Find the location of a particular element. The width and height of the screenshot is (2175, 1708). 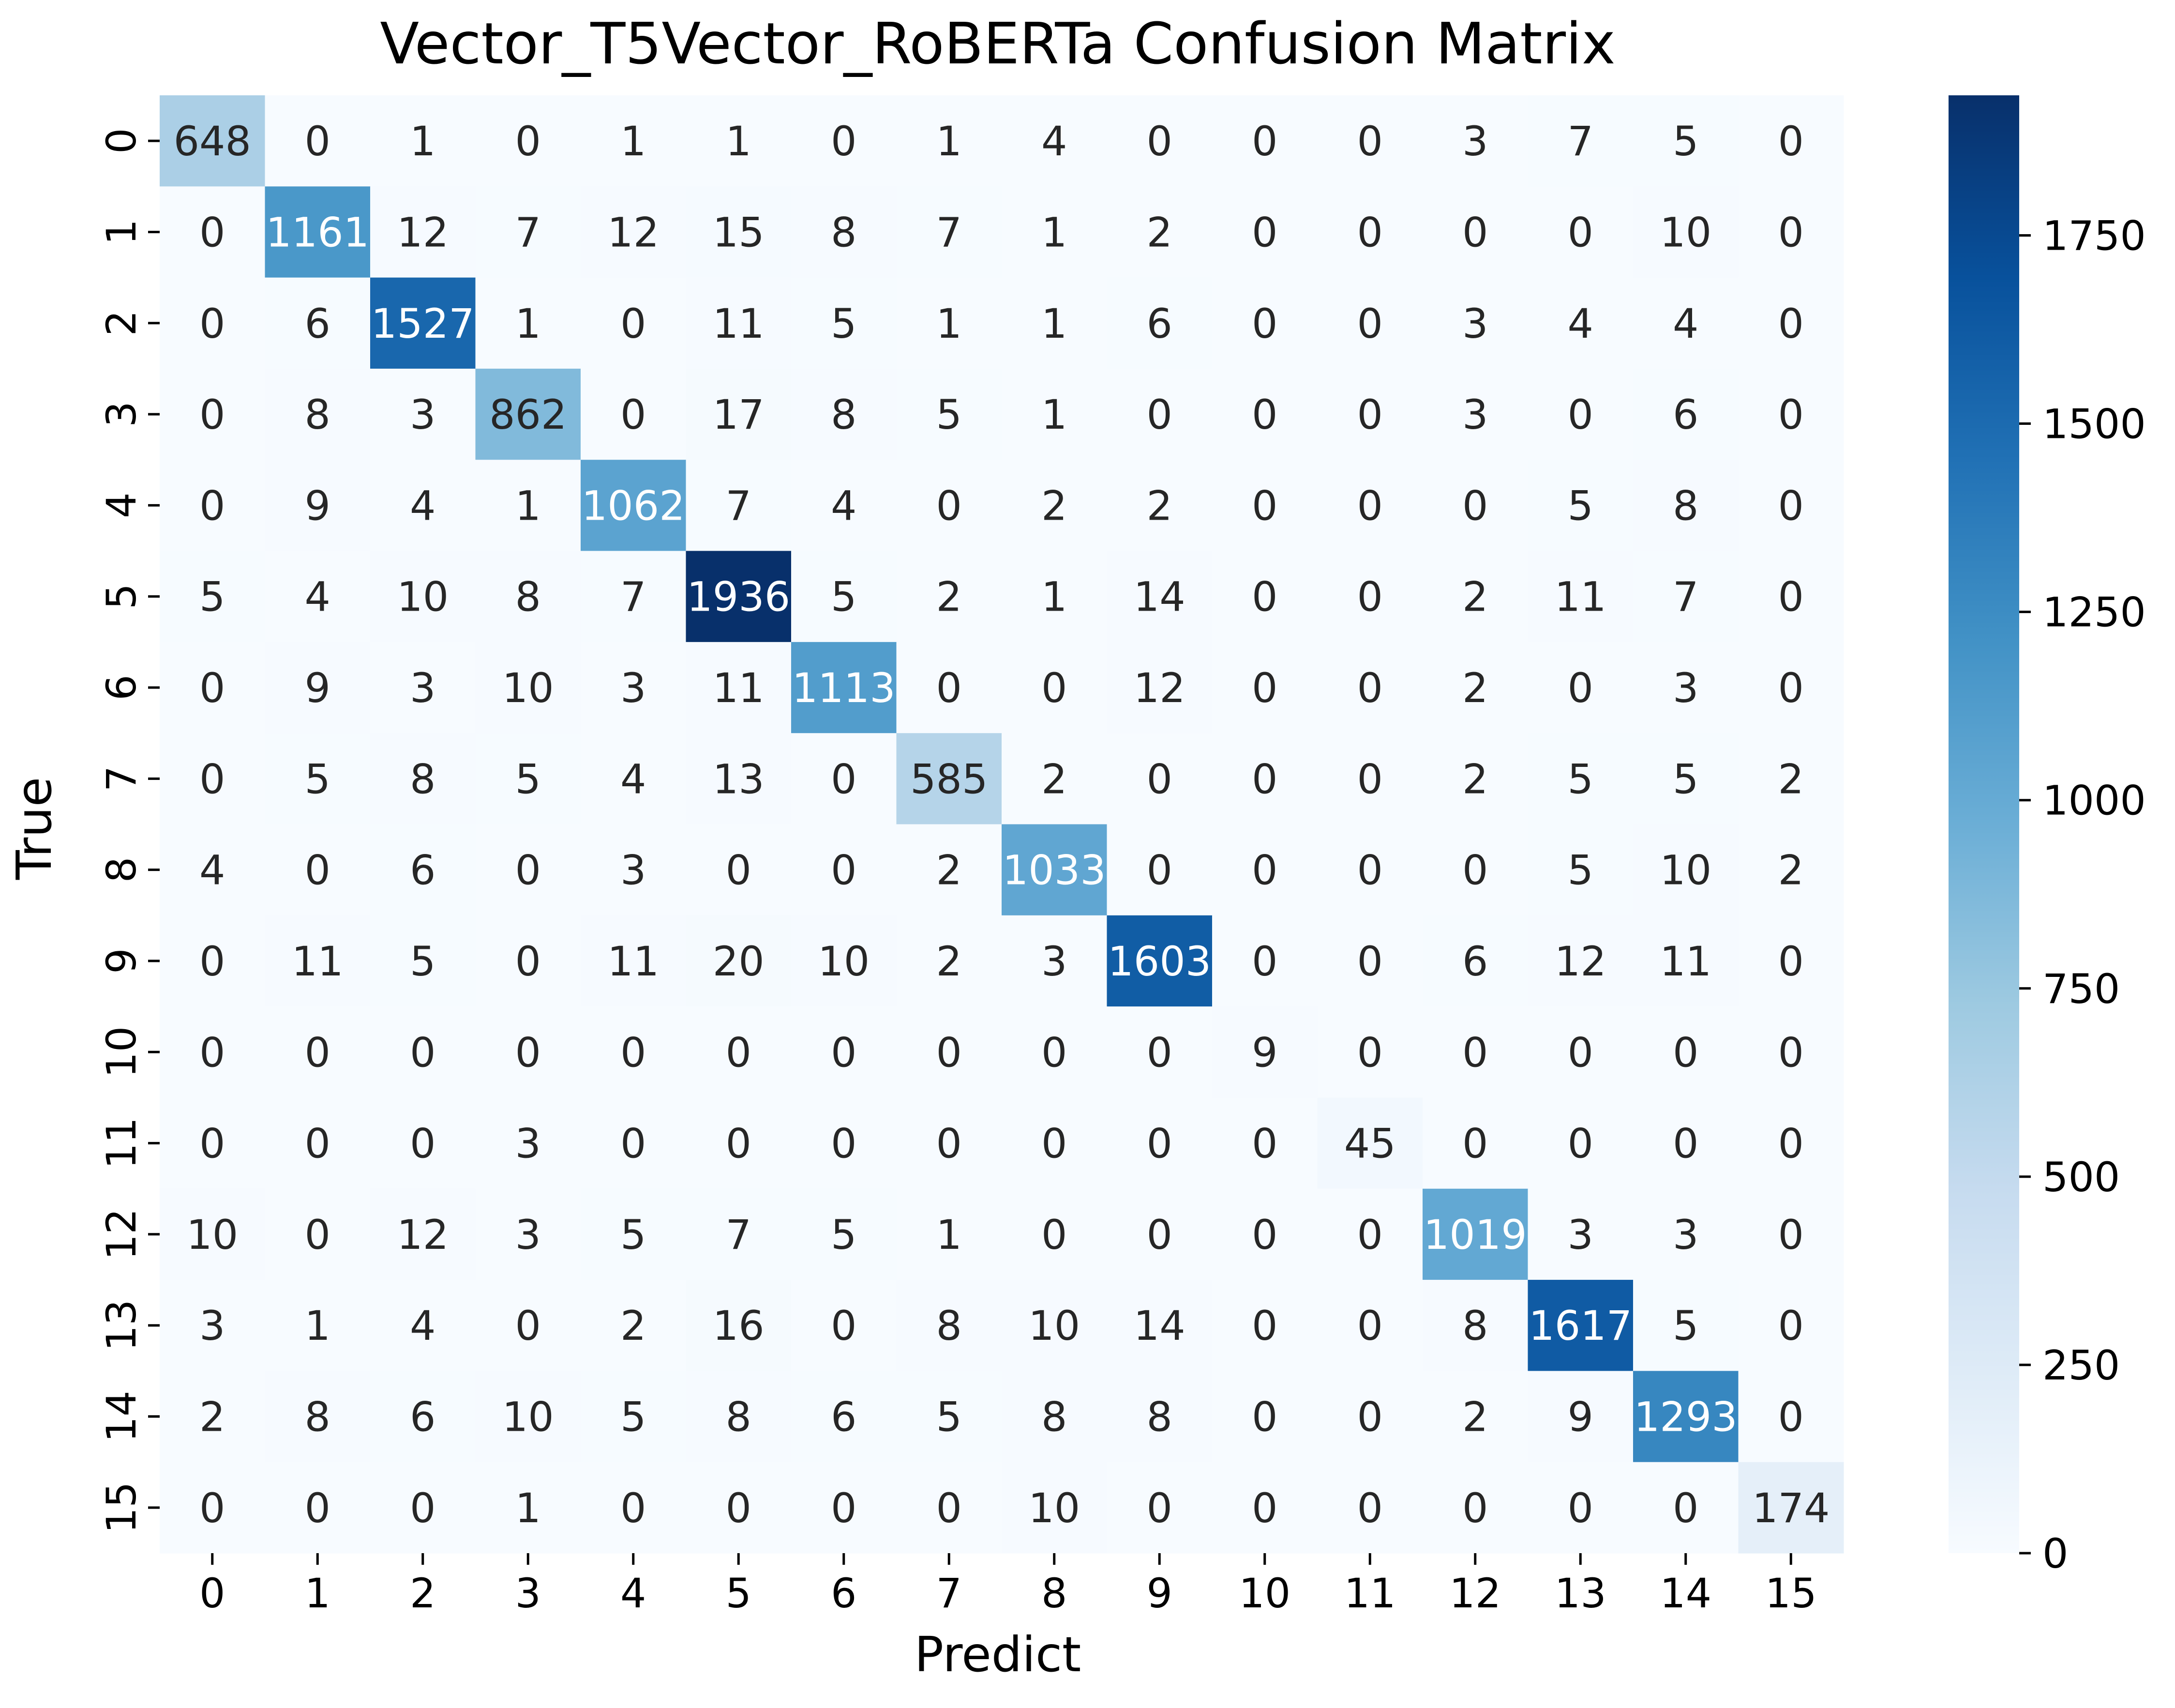

cell-value: 7 is located at coordinates (739, 506).